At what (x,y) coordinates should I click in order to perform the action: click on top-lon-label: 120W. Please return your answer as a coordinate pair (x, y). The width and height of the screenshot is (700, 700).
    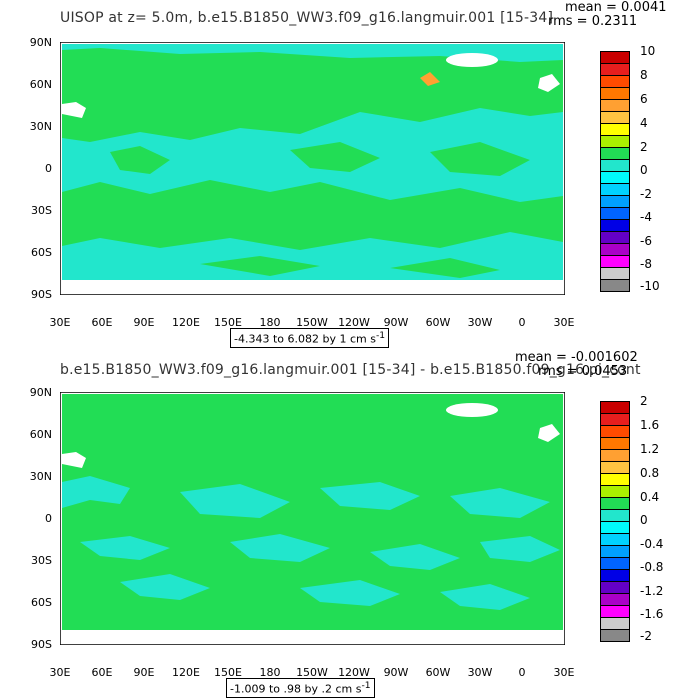
    Looking at the image, I should click on (354, 322).